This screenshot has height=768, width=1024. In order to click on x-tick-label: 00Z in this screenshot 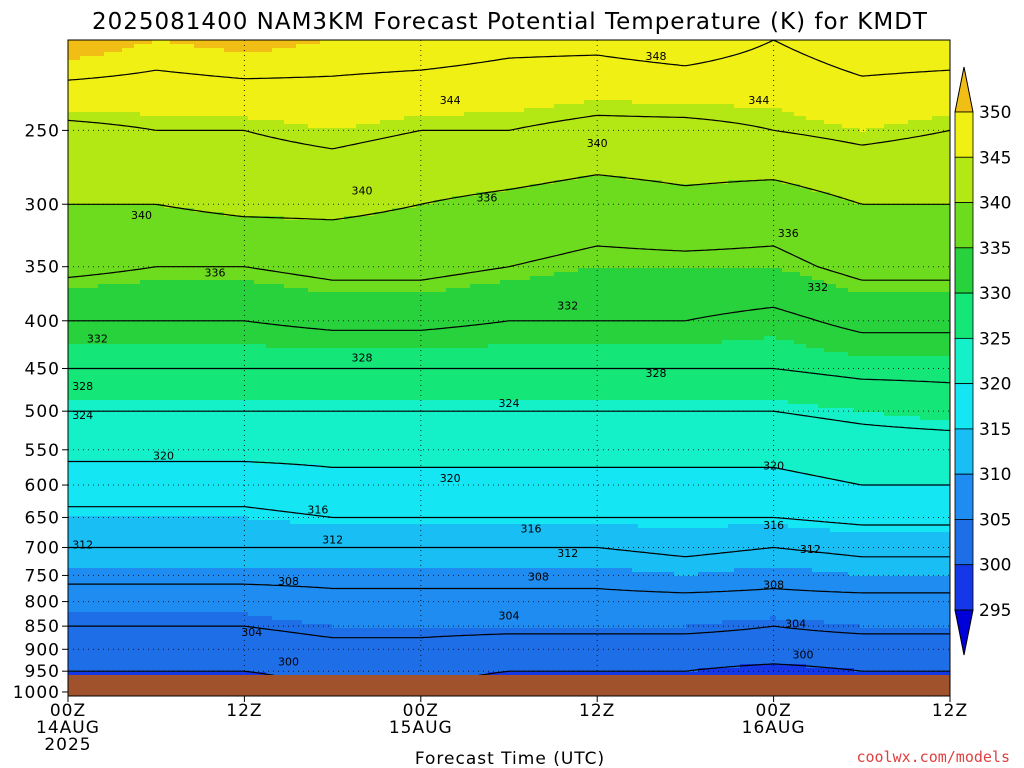, I will do `click(773, 711)`.